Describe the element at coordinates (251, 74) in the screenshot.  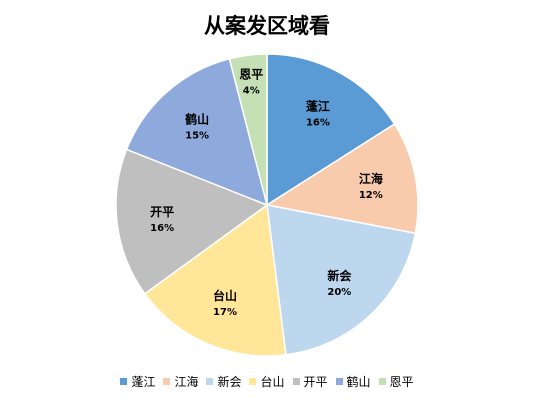
I see `slice-label-6: 恩平` at that location.